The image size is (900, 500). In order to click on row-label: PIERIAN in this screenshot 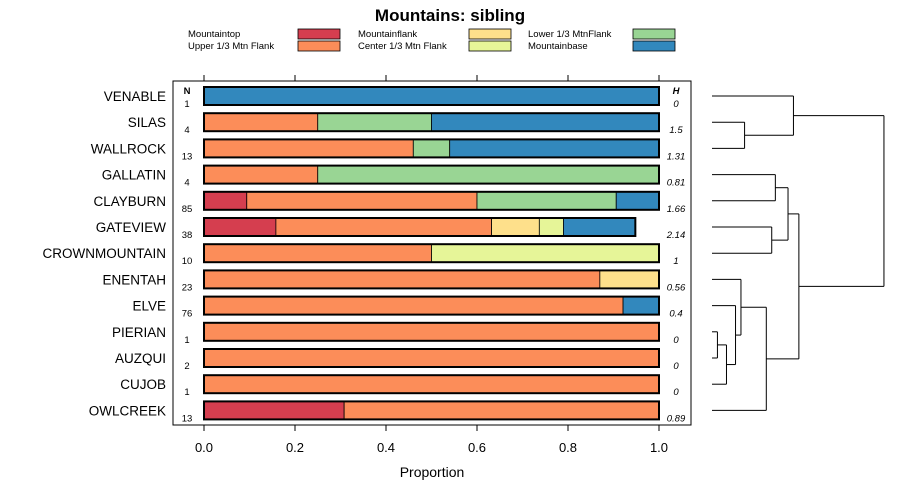, I will do `click(139, 332)`.